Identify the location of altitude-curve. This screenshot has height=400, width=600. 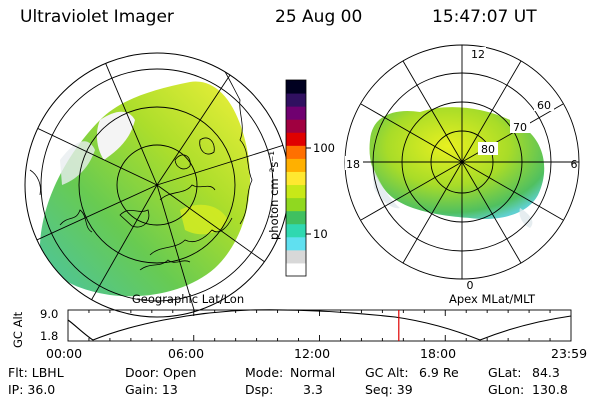
(319, 325).